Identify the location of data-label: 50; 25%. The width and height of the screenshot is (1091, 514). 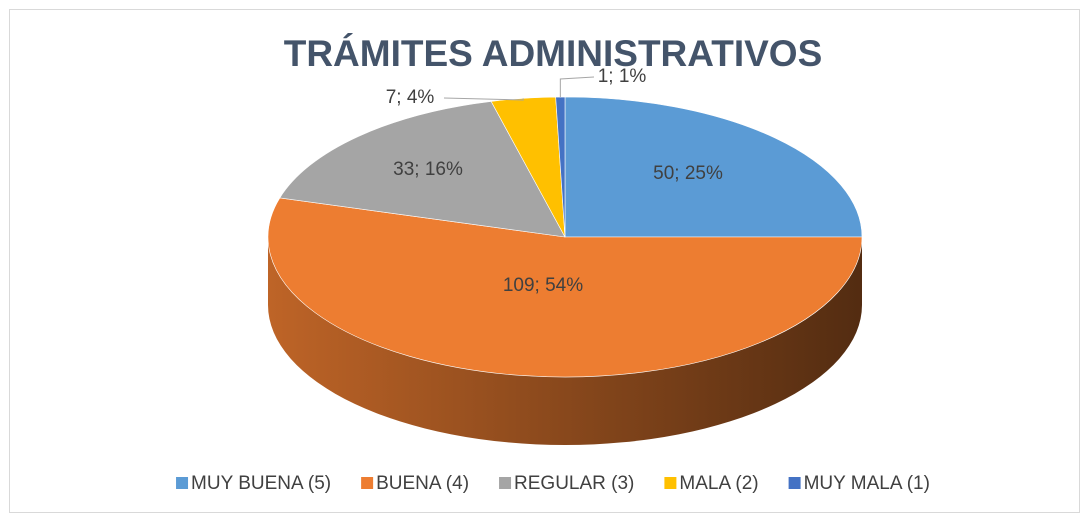
(688, 173).